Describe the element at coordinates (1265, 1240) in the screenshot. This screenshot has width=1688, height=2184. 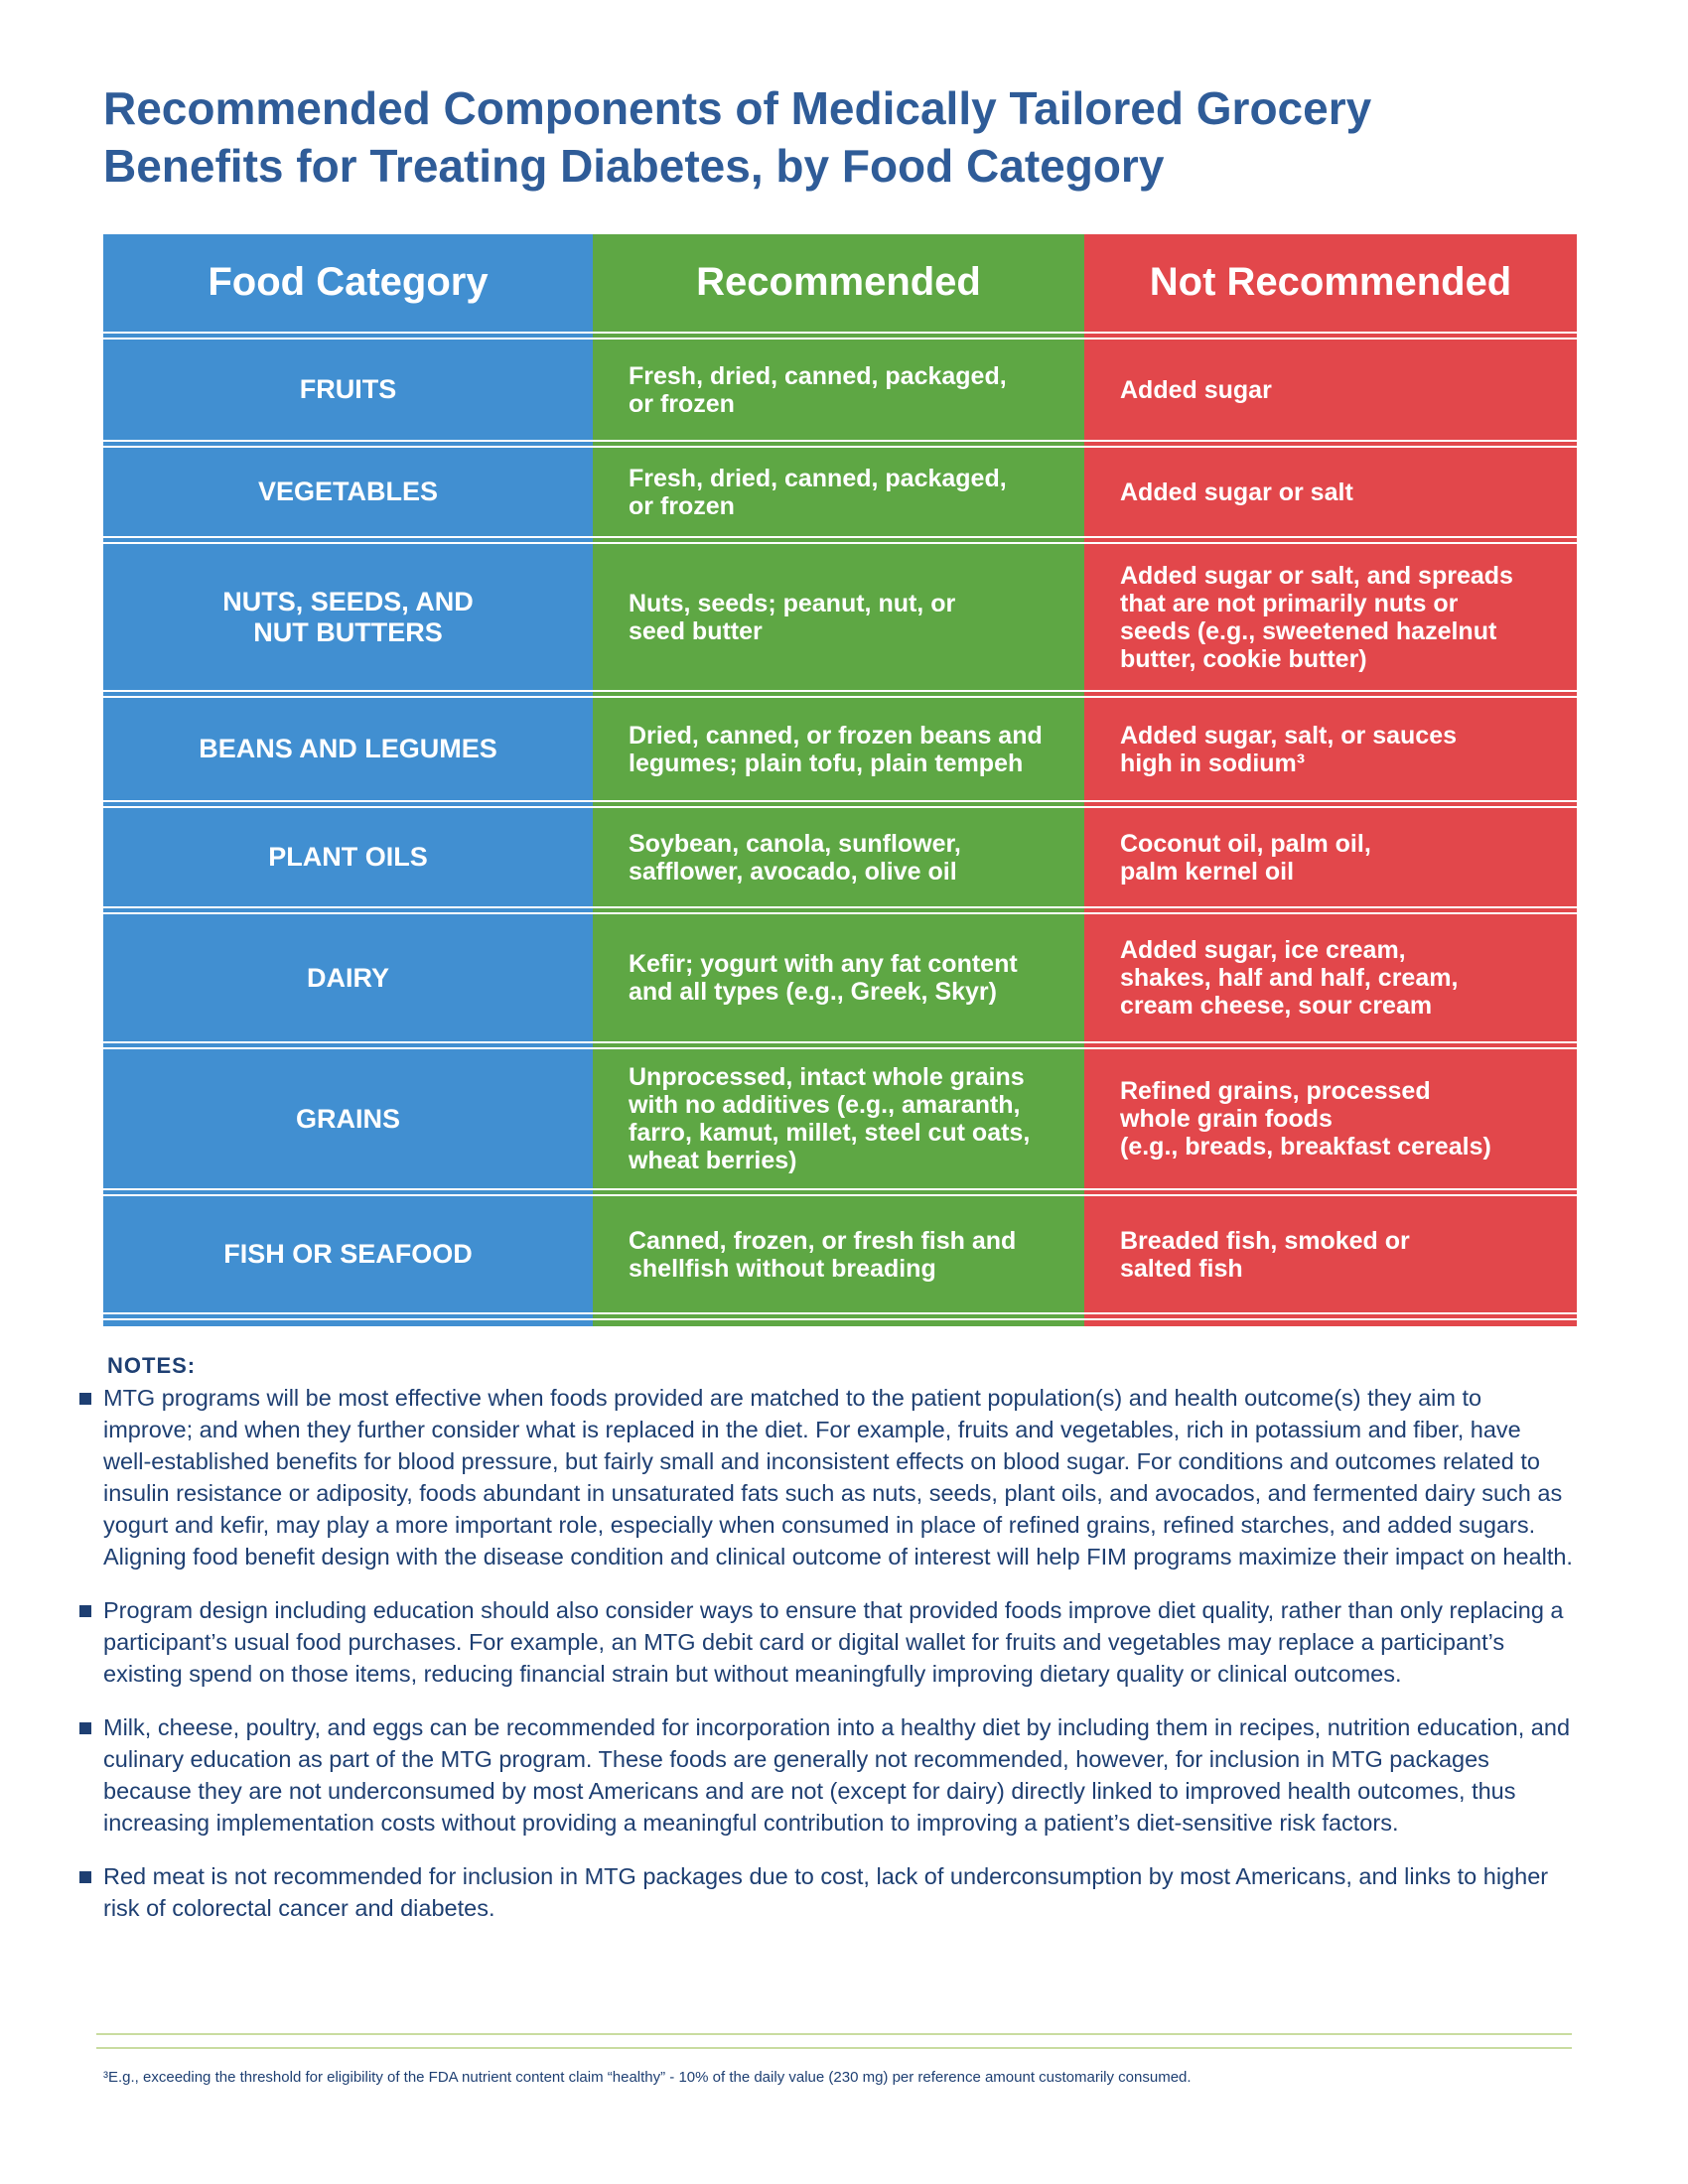
I see `cell-line: Breaded fish, smoked or` at that location.